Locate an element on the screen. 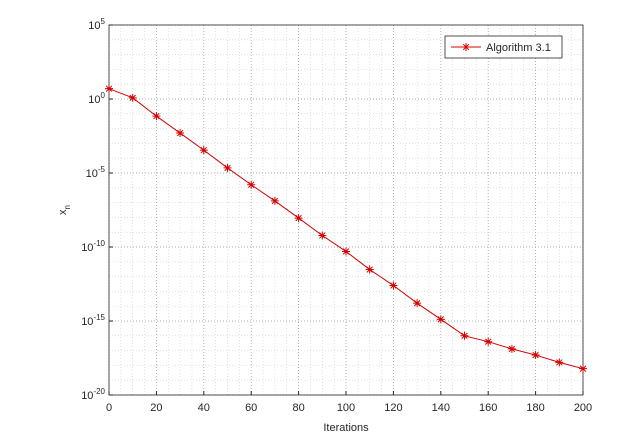 The width and height of the screenshot is (633, 441). x-tick-label: 180 is located at coordinates (535, 408).